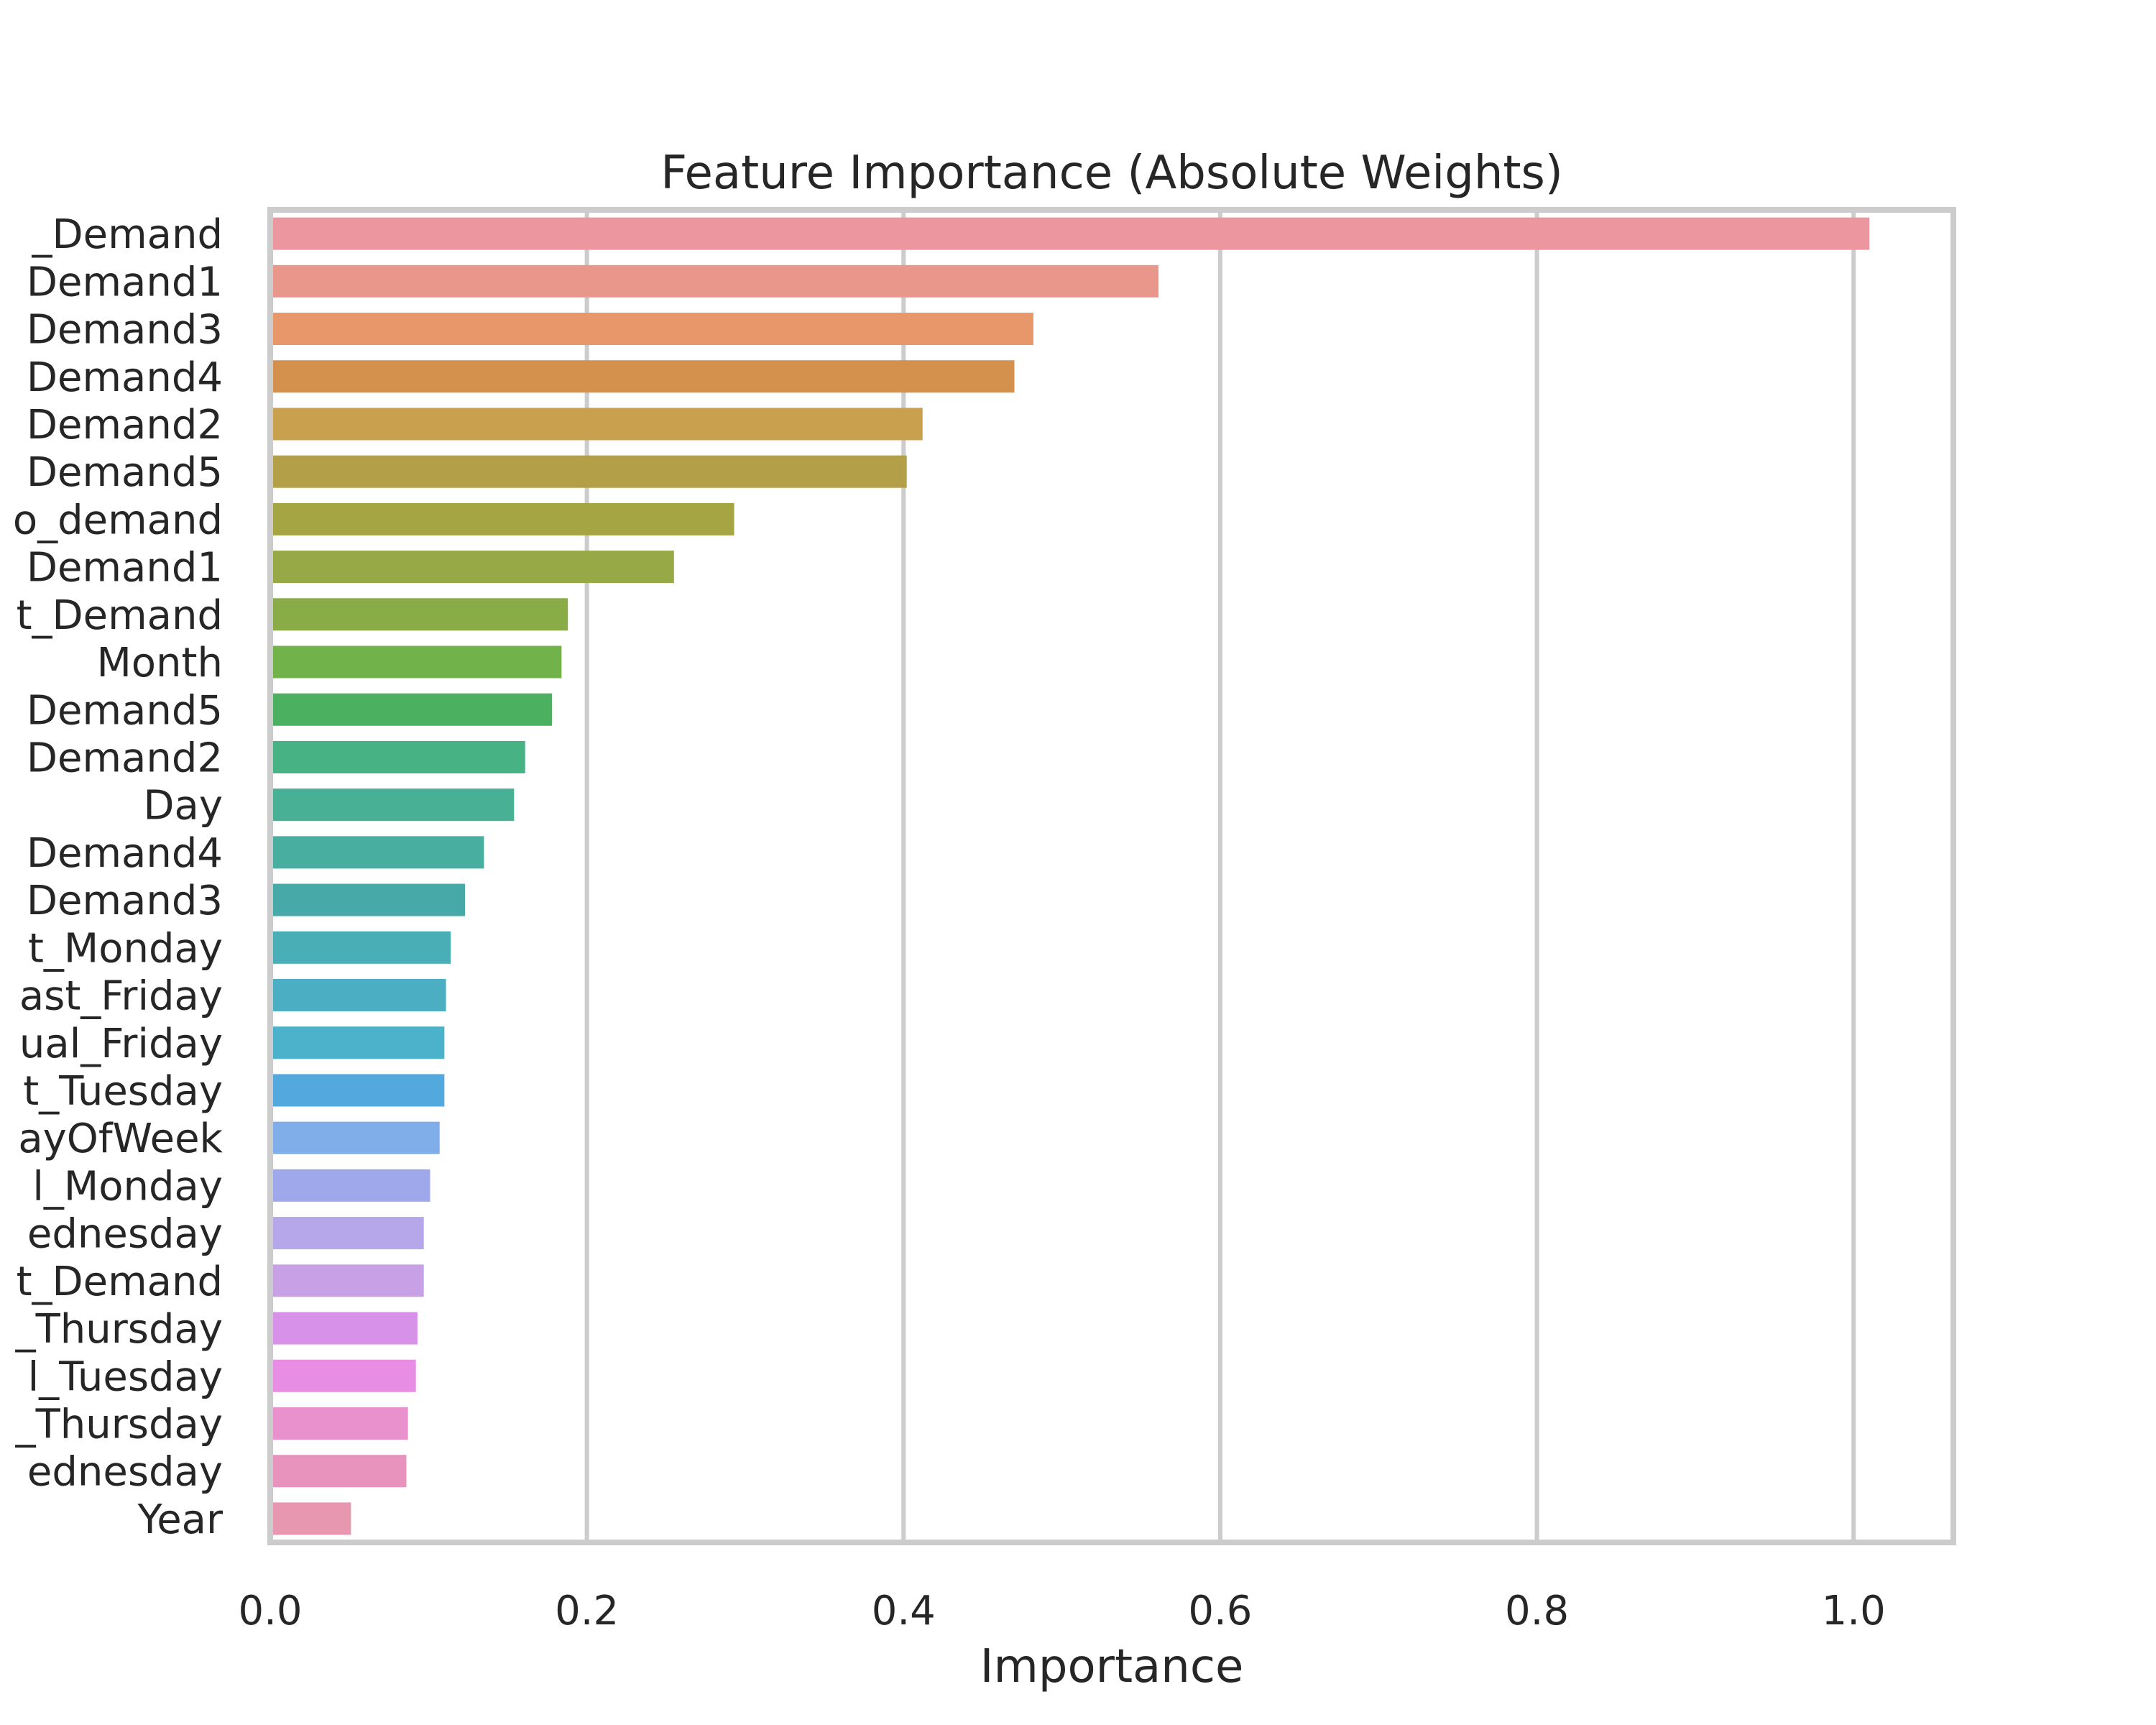 The image size is (2156, 1725). Describe the element at coordinates (128, 234) in the screenshot. I see `category-label-1: _Demand` at that location.